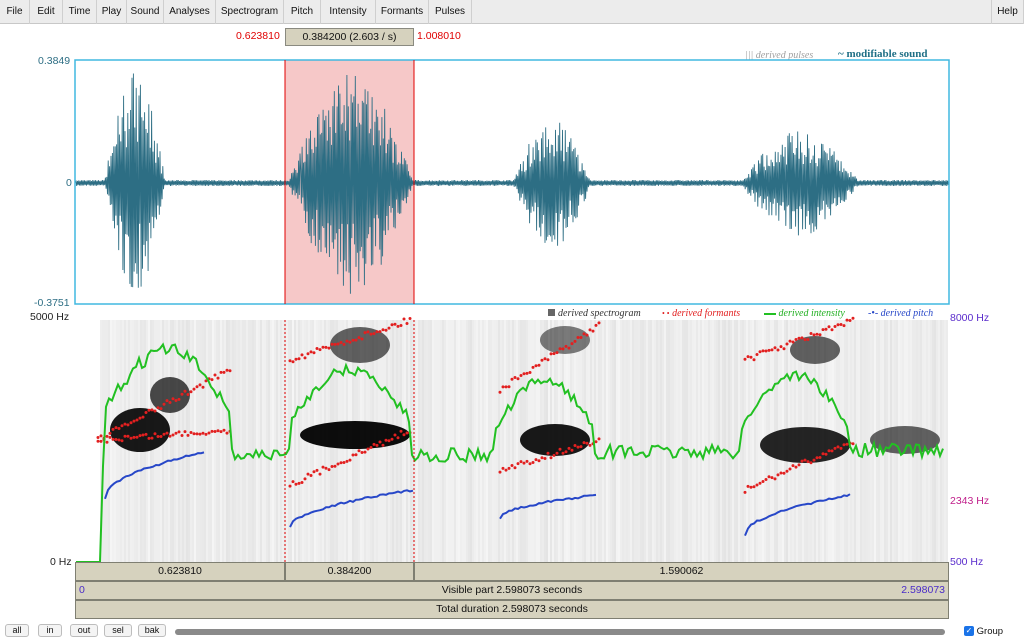  Describe the element at coordinates (348, 12) in the screenshot. I see `menu-intensity: Intensity` at that location.